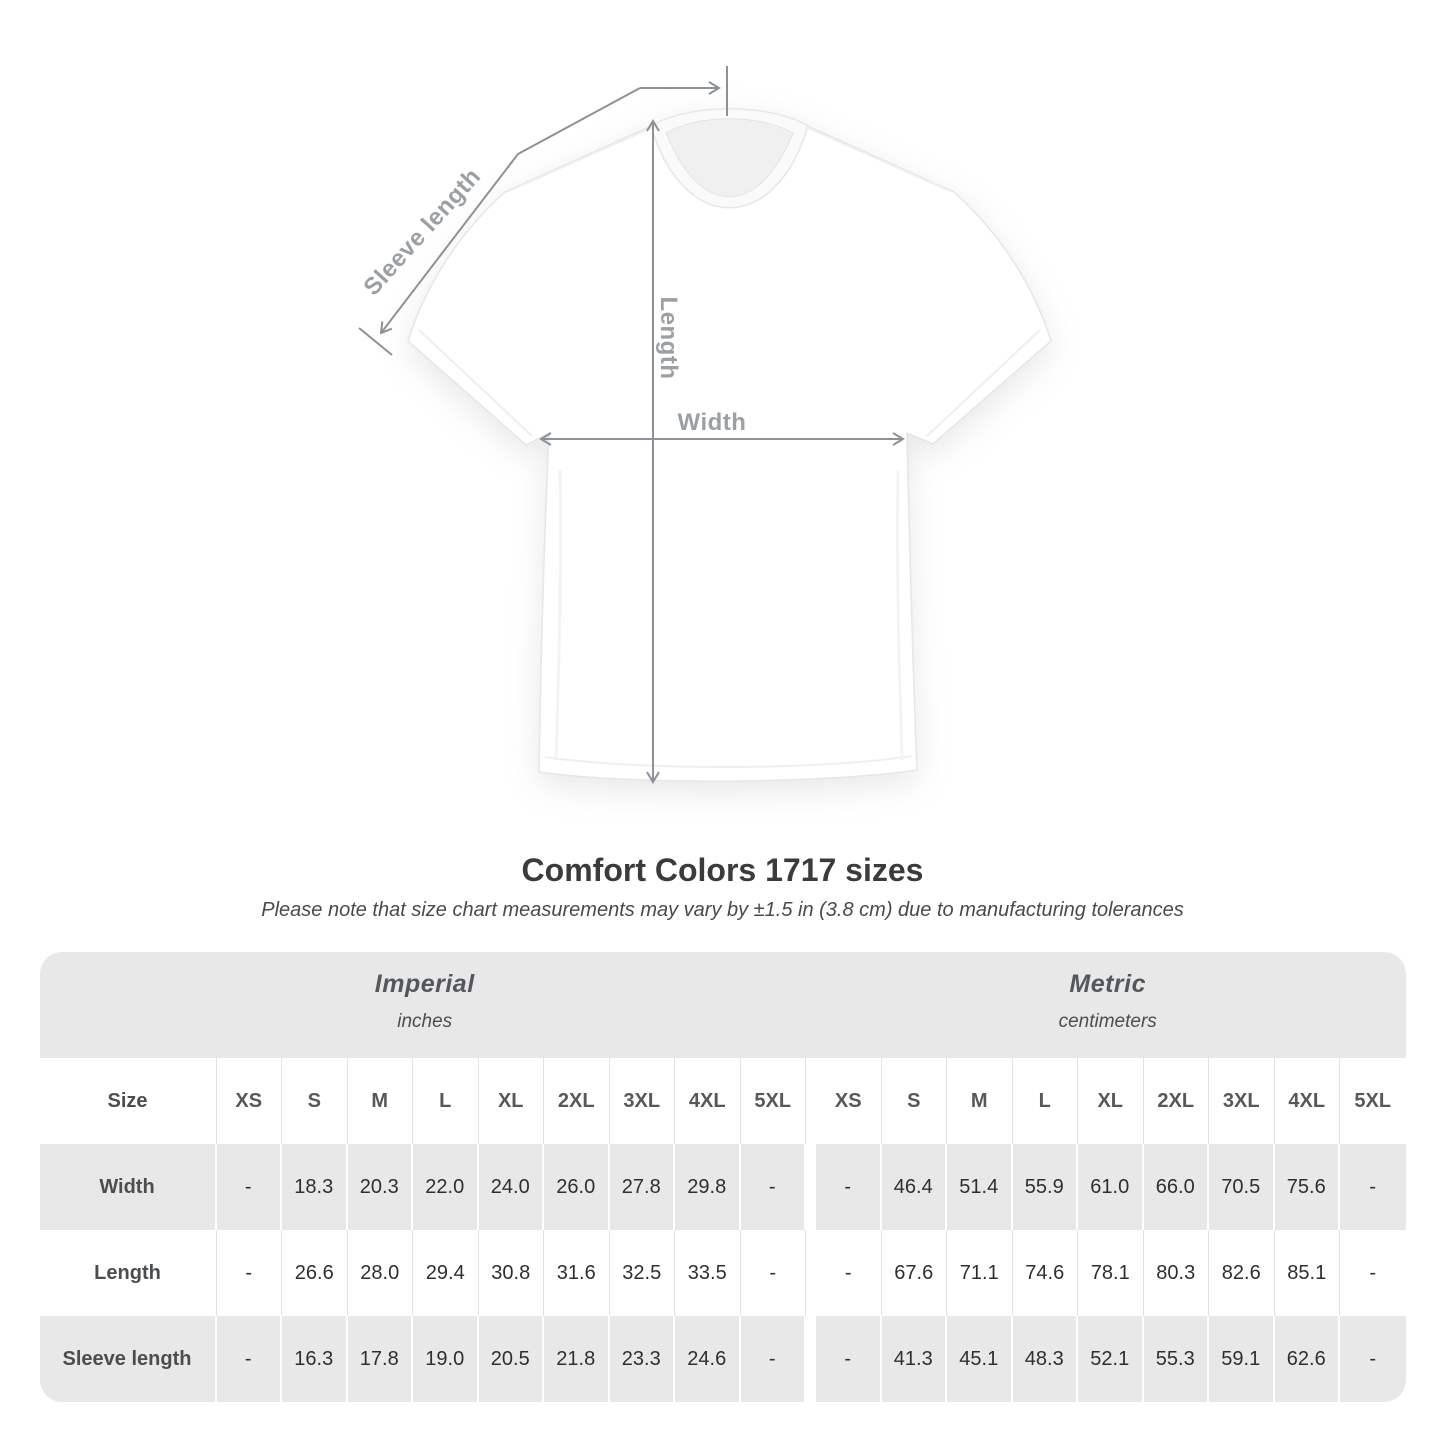 This screenshot has width=1445, height=1445. What do you see at coordinates (577, 1359) in the screenshot?
I see `imperial-value: 21.8` at bounding box center [577, 1359].